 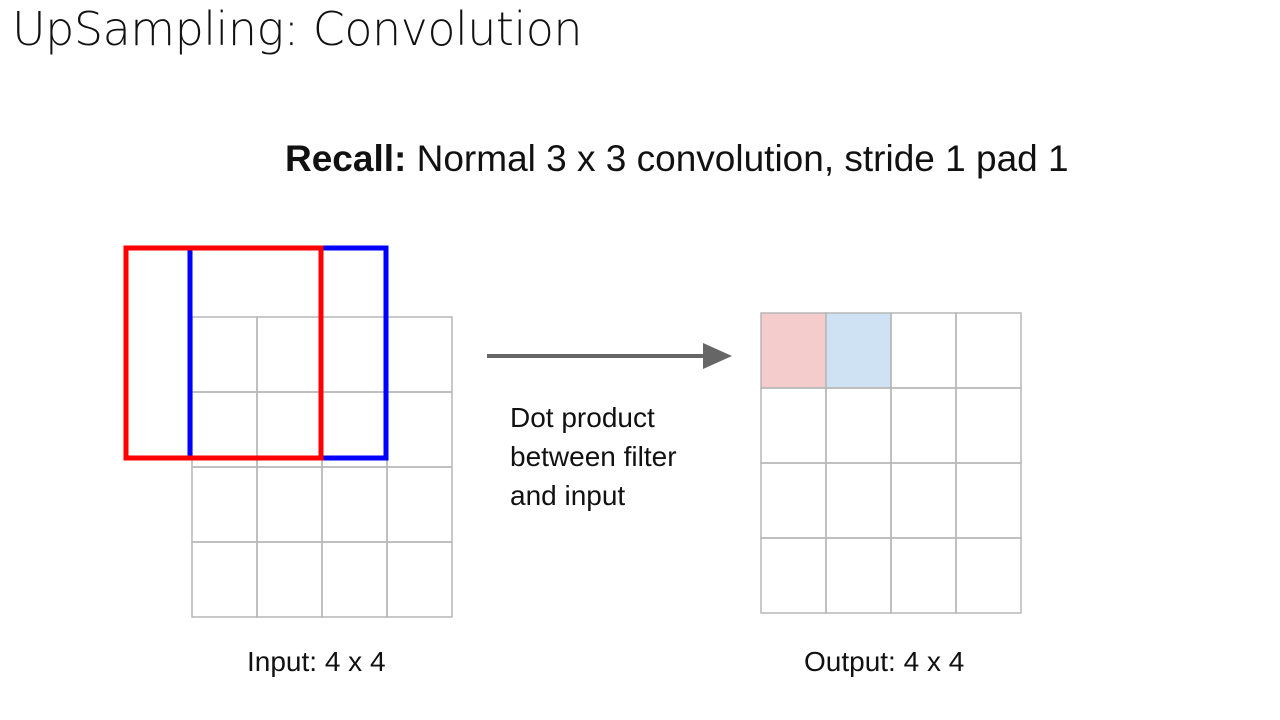 What do you see at coordinates (609, 356) in the screenshot?
I see `arrow-icon` at bounding box center [609, 356].